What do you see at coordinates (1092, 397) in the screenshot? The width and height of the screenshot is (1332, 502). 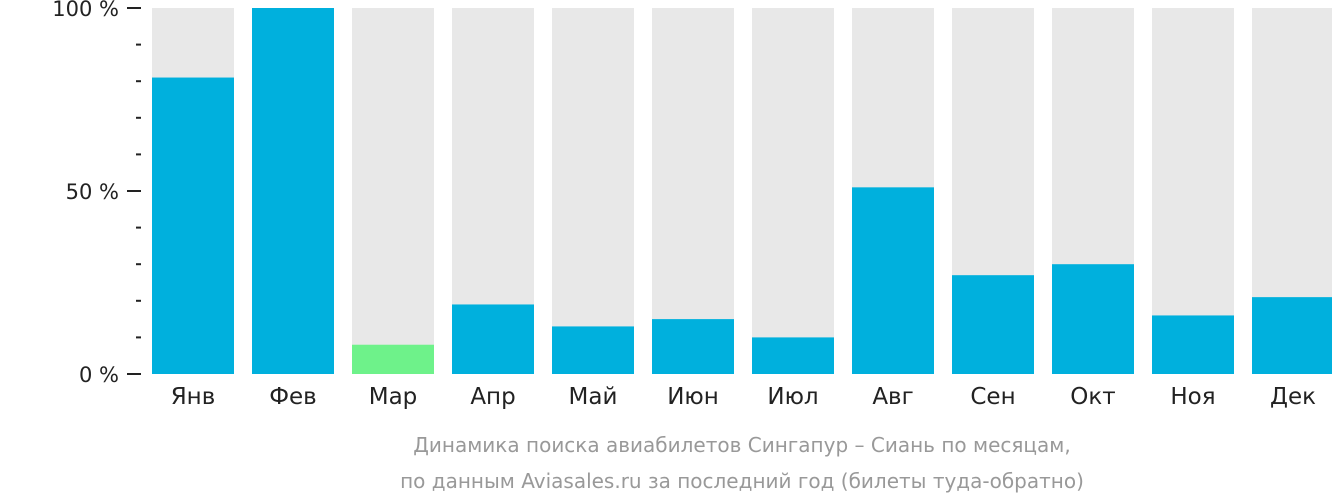 I see `x-tick-label: Окт` at bounding box center [1092, 397].